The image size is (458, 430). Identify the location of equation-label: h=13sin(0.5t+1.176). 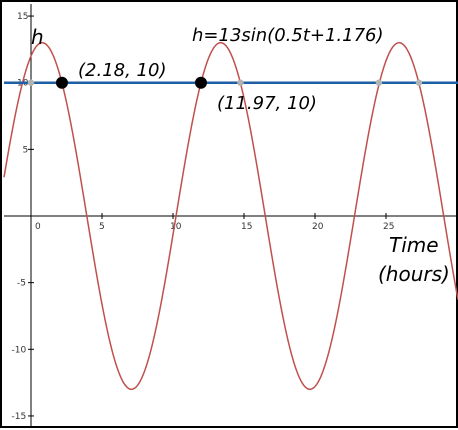
(288, 35).